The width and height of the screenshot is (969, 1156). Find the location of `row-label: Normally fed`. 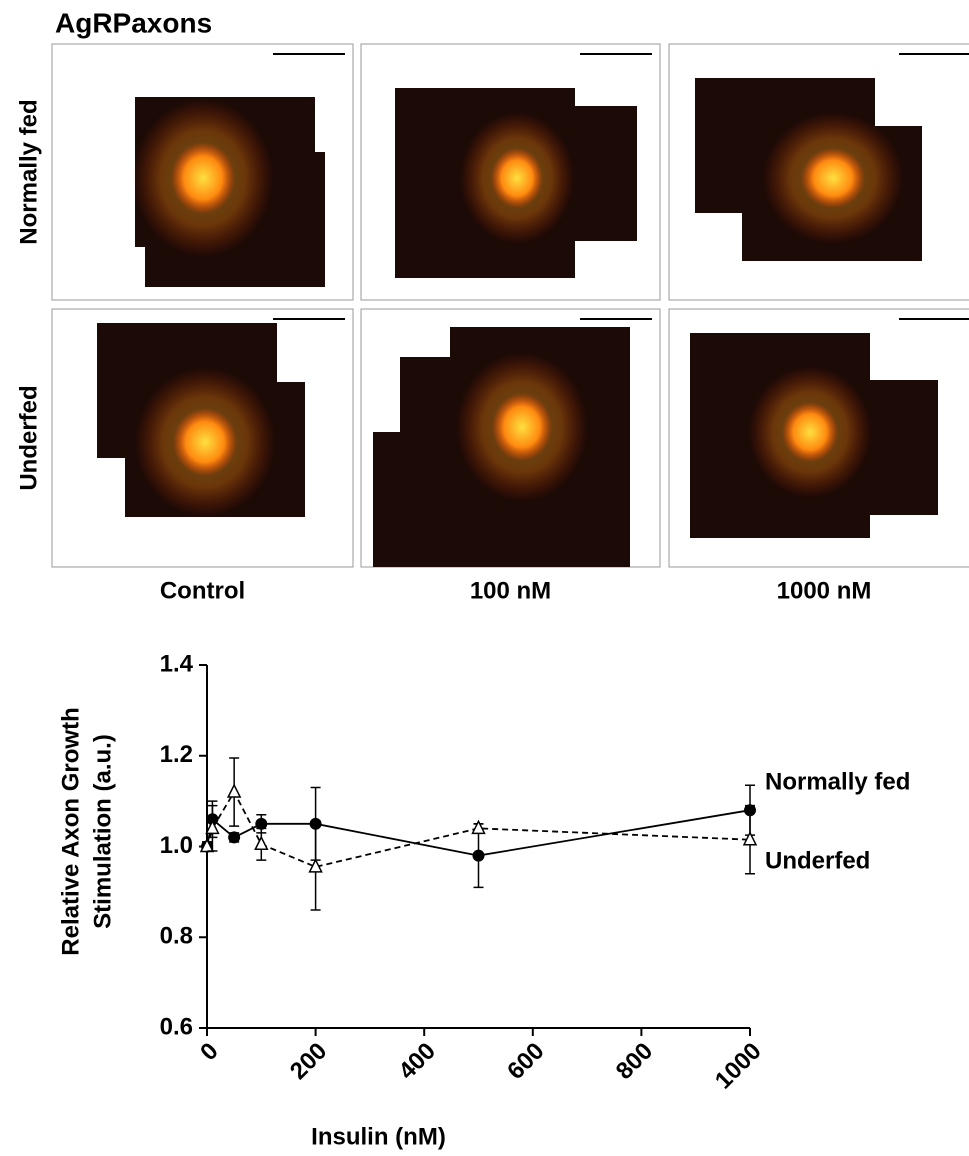

row-label: Normally fed is located at coordinates (28, 171).